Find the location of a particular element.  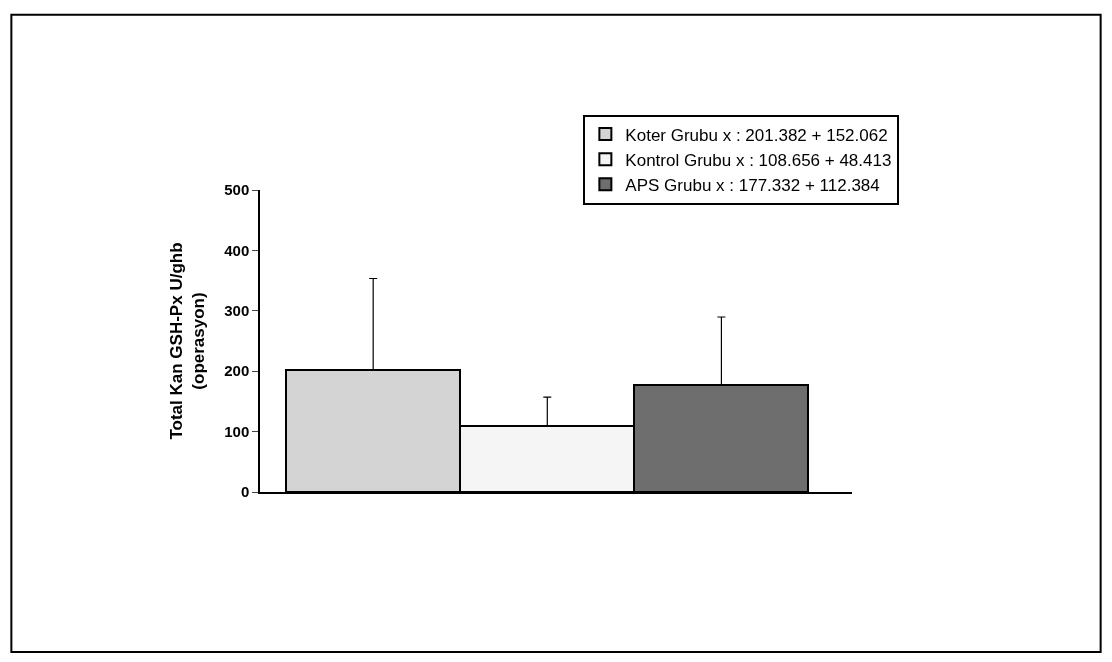

y-tick-label: 100 is located at coordinates (237, 431).